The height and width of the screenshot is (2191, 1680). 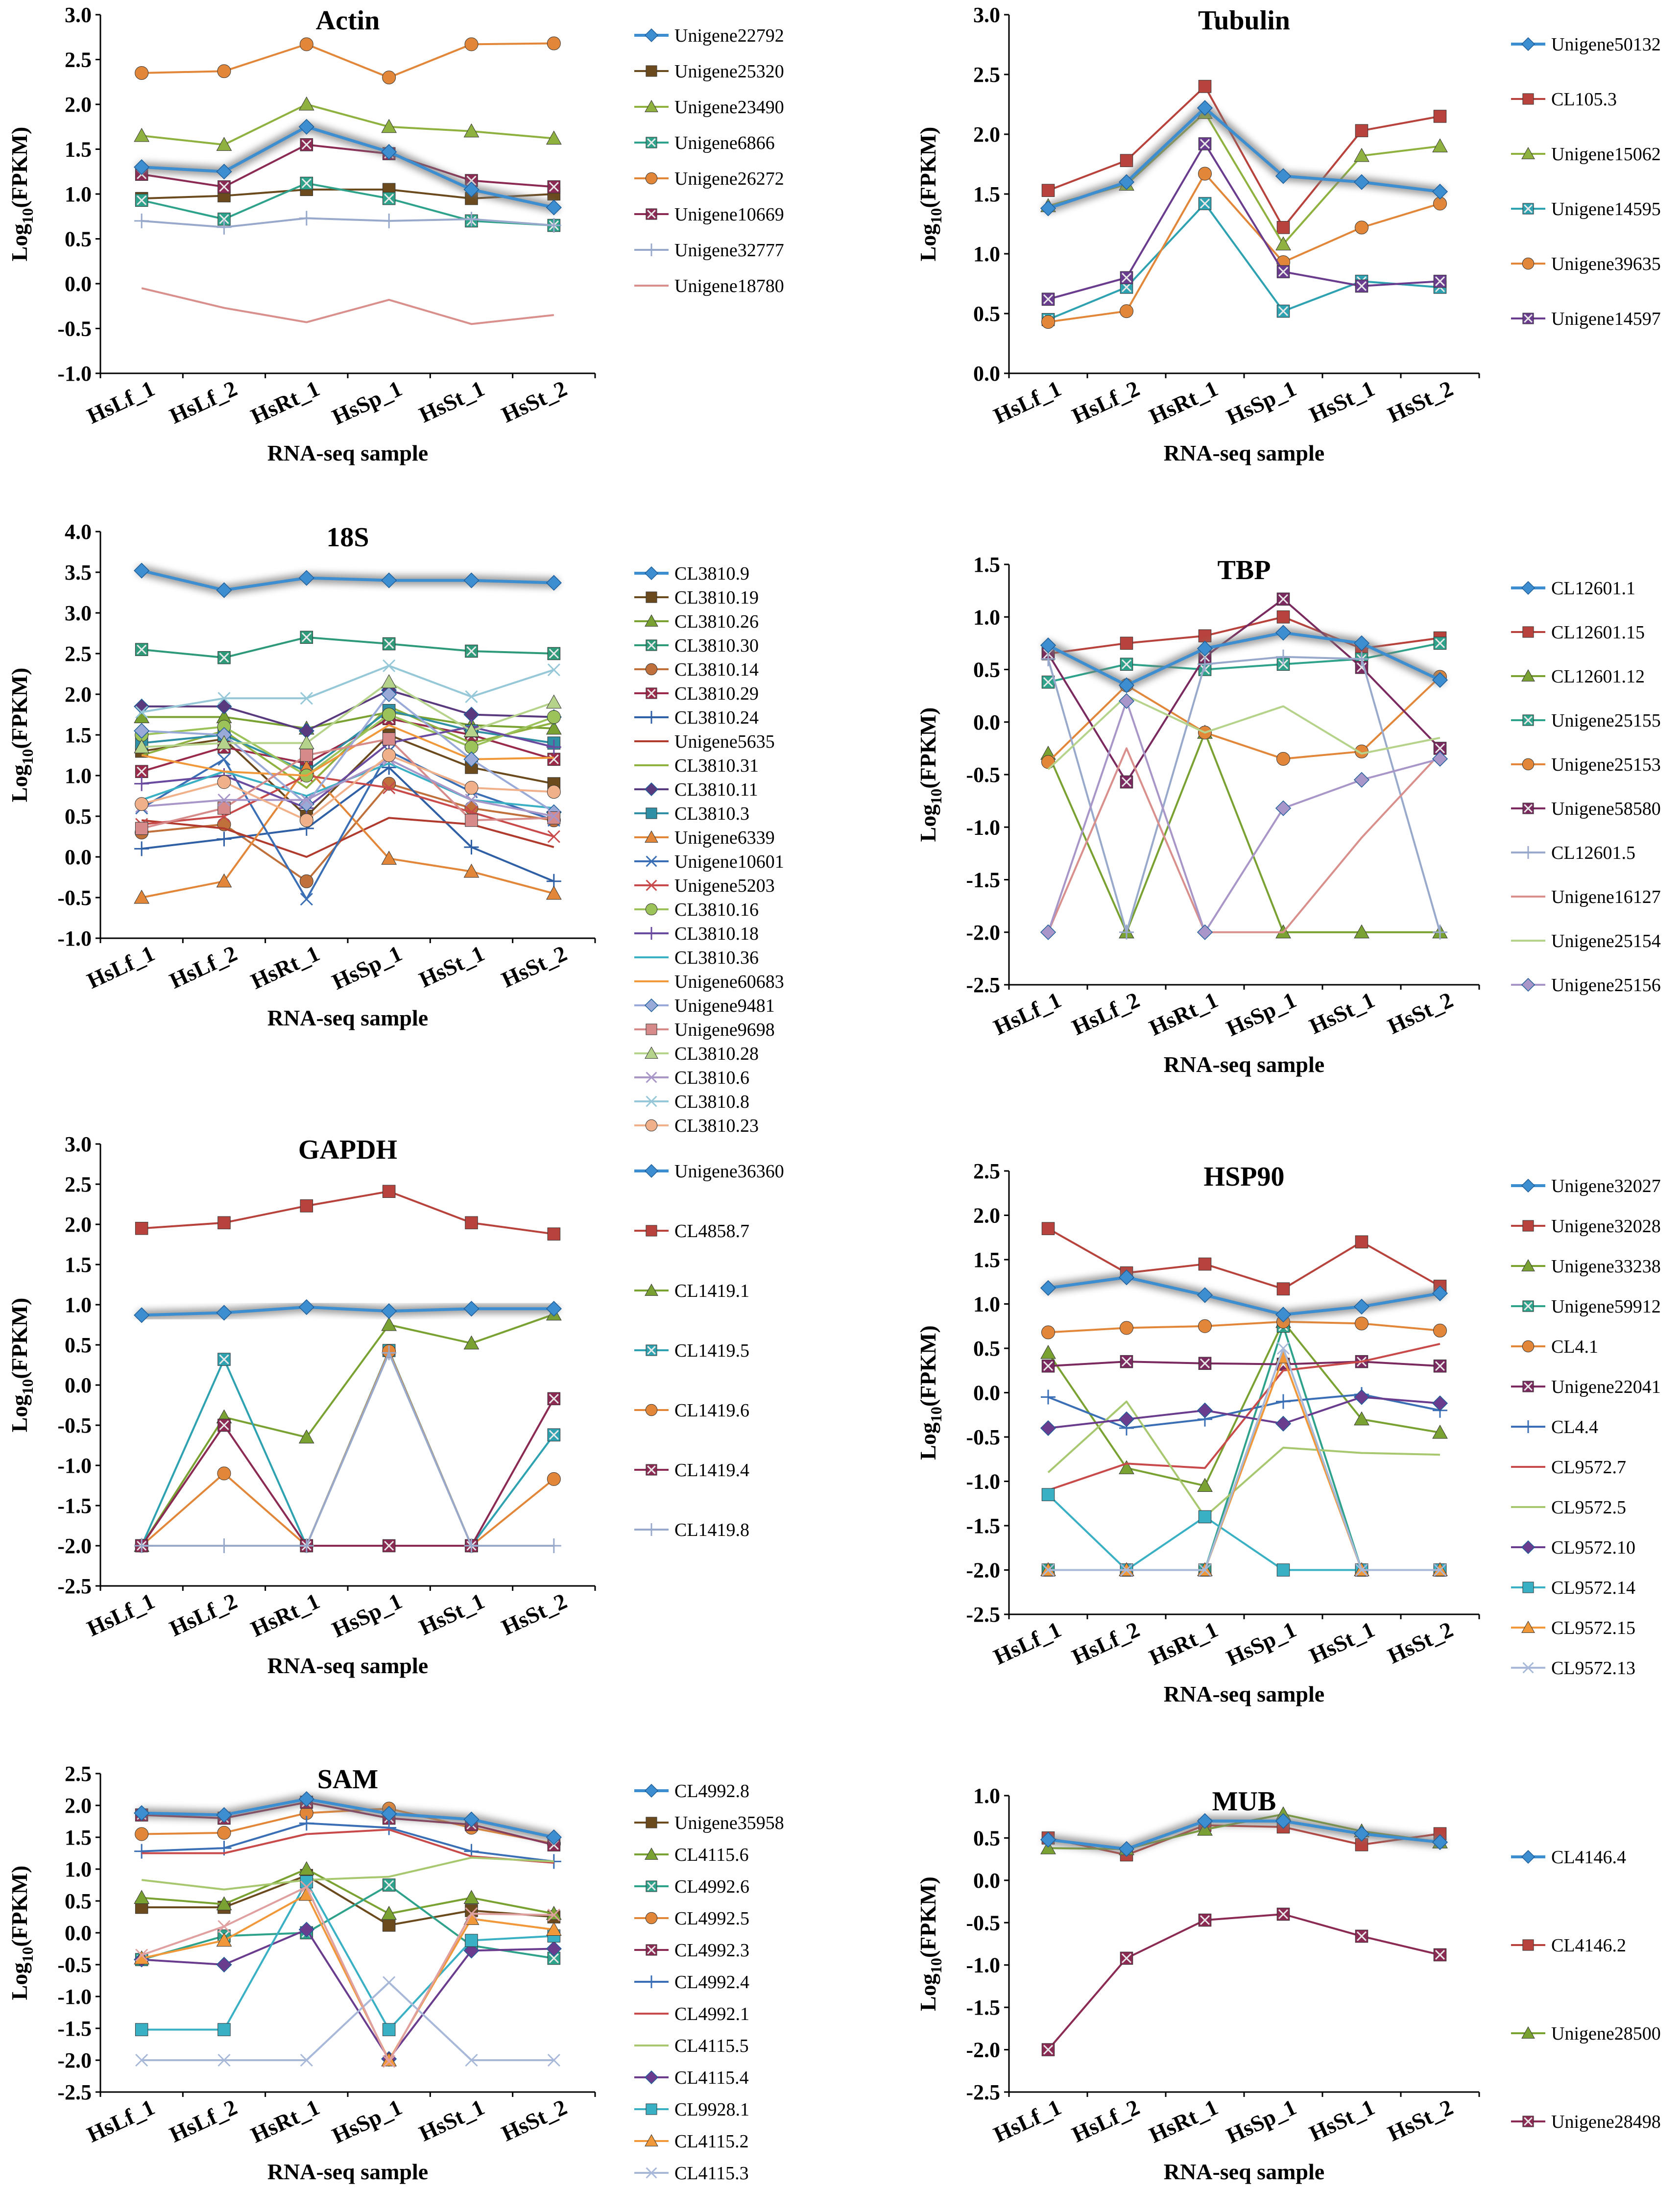 What do you see at coordinates (696, 1054) in the screenshot?
I see `legend-item-cl3810-28: CL3810.28` at bounding box center [696, 1054].